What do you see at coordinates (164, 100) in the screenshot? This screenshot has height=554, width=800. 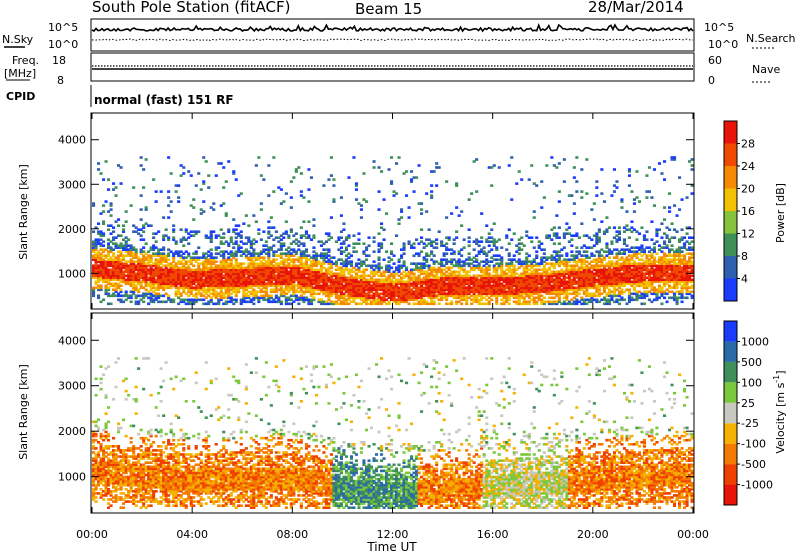 I see `cpid-value: normal (fast) 151 RF` at bounding box center [164, 100].